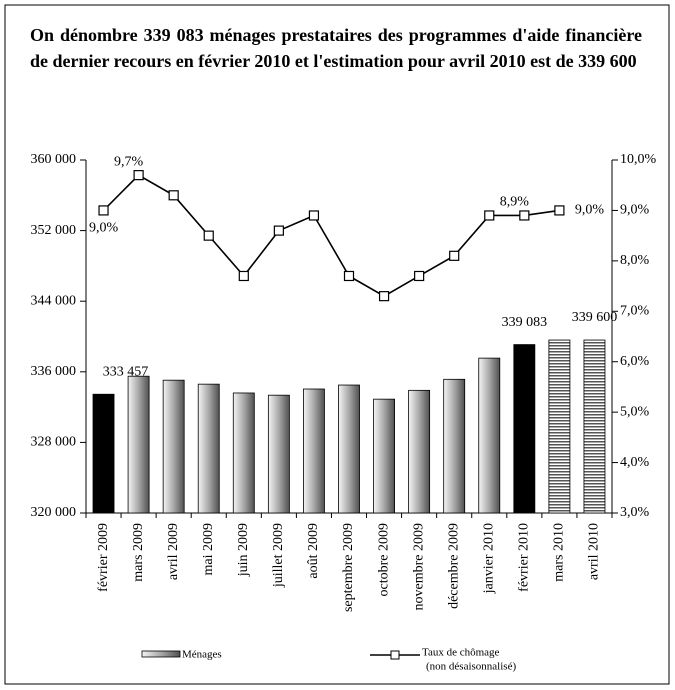 Image resolution: width=675 pixels, height=690 pixels. I want to click on legend-label: Taux de chômage, so click(461, 653).